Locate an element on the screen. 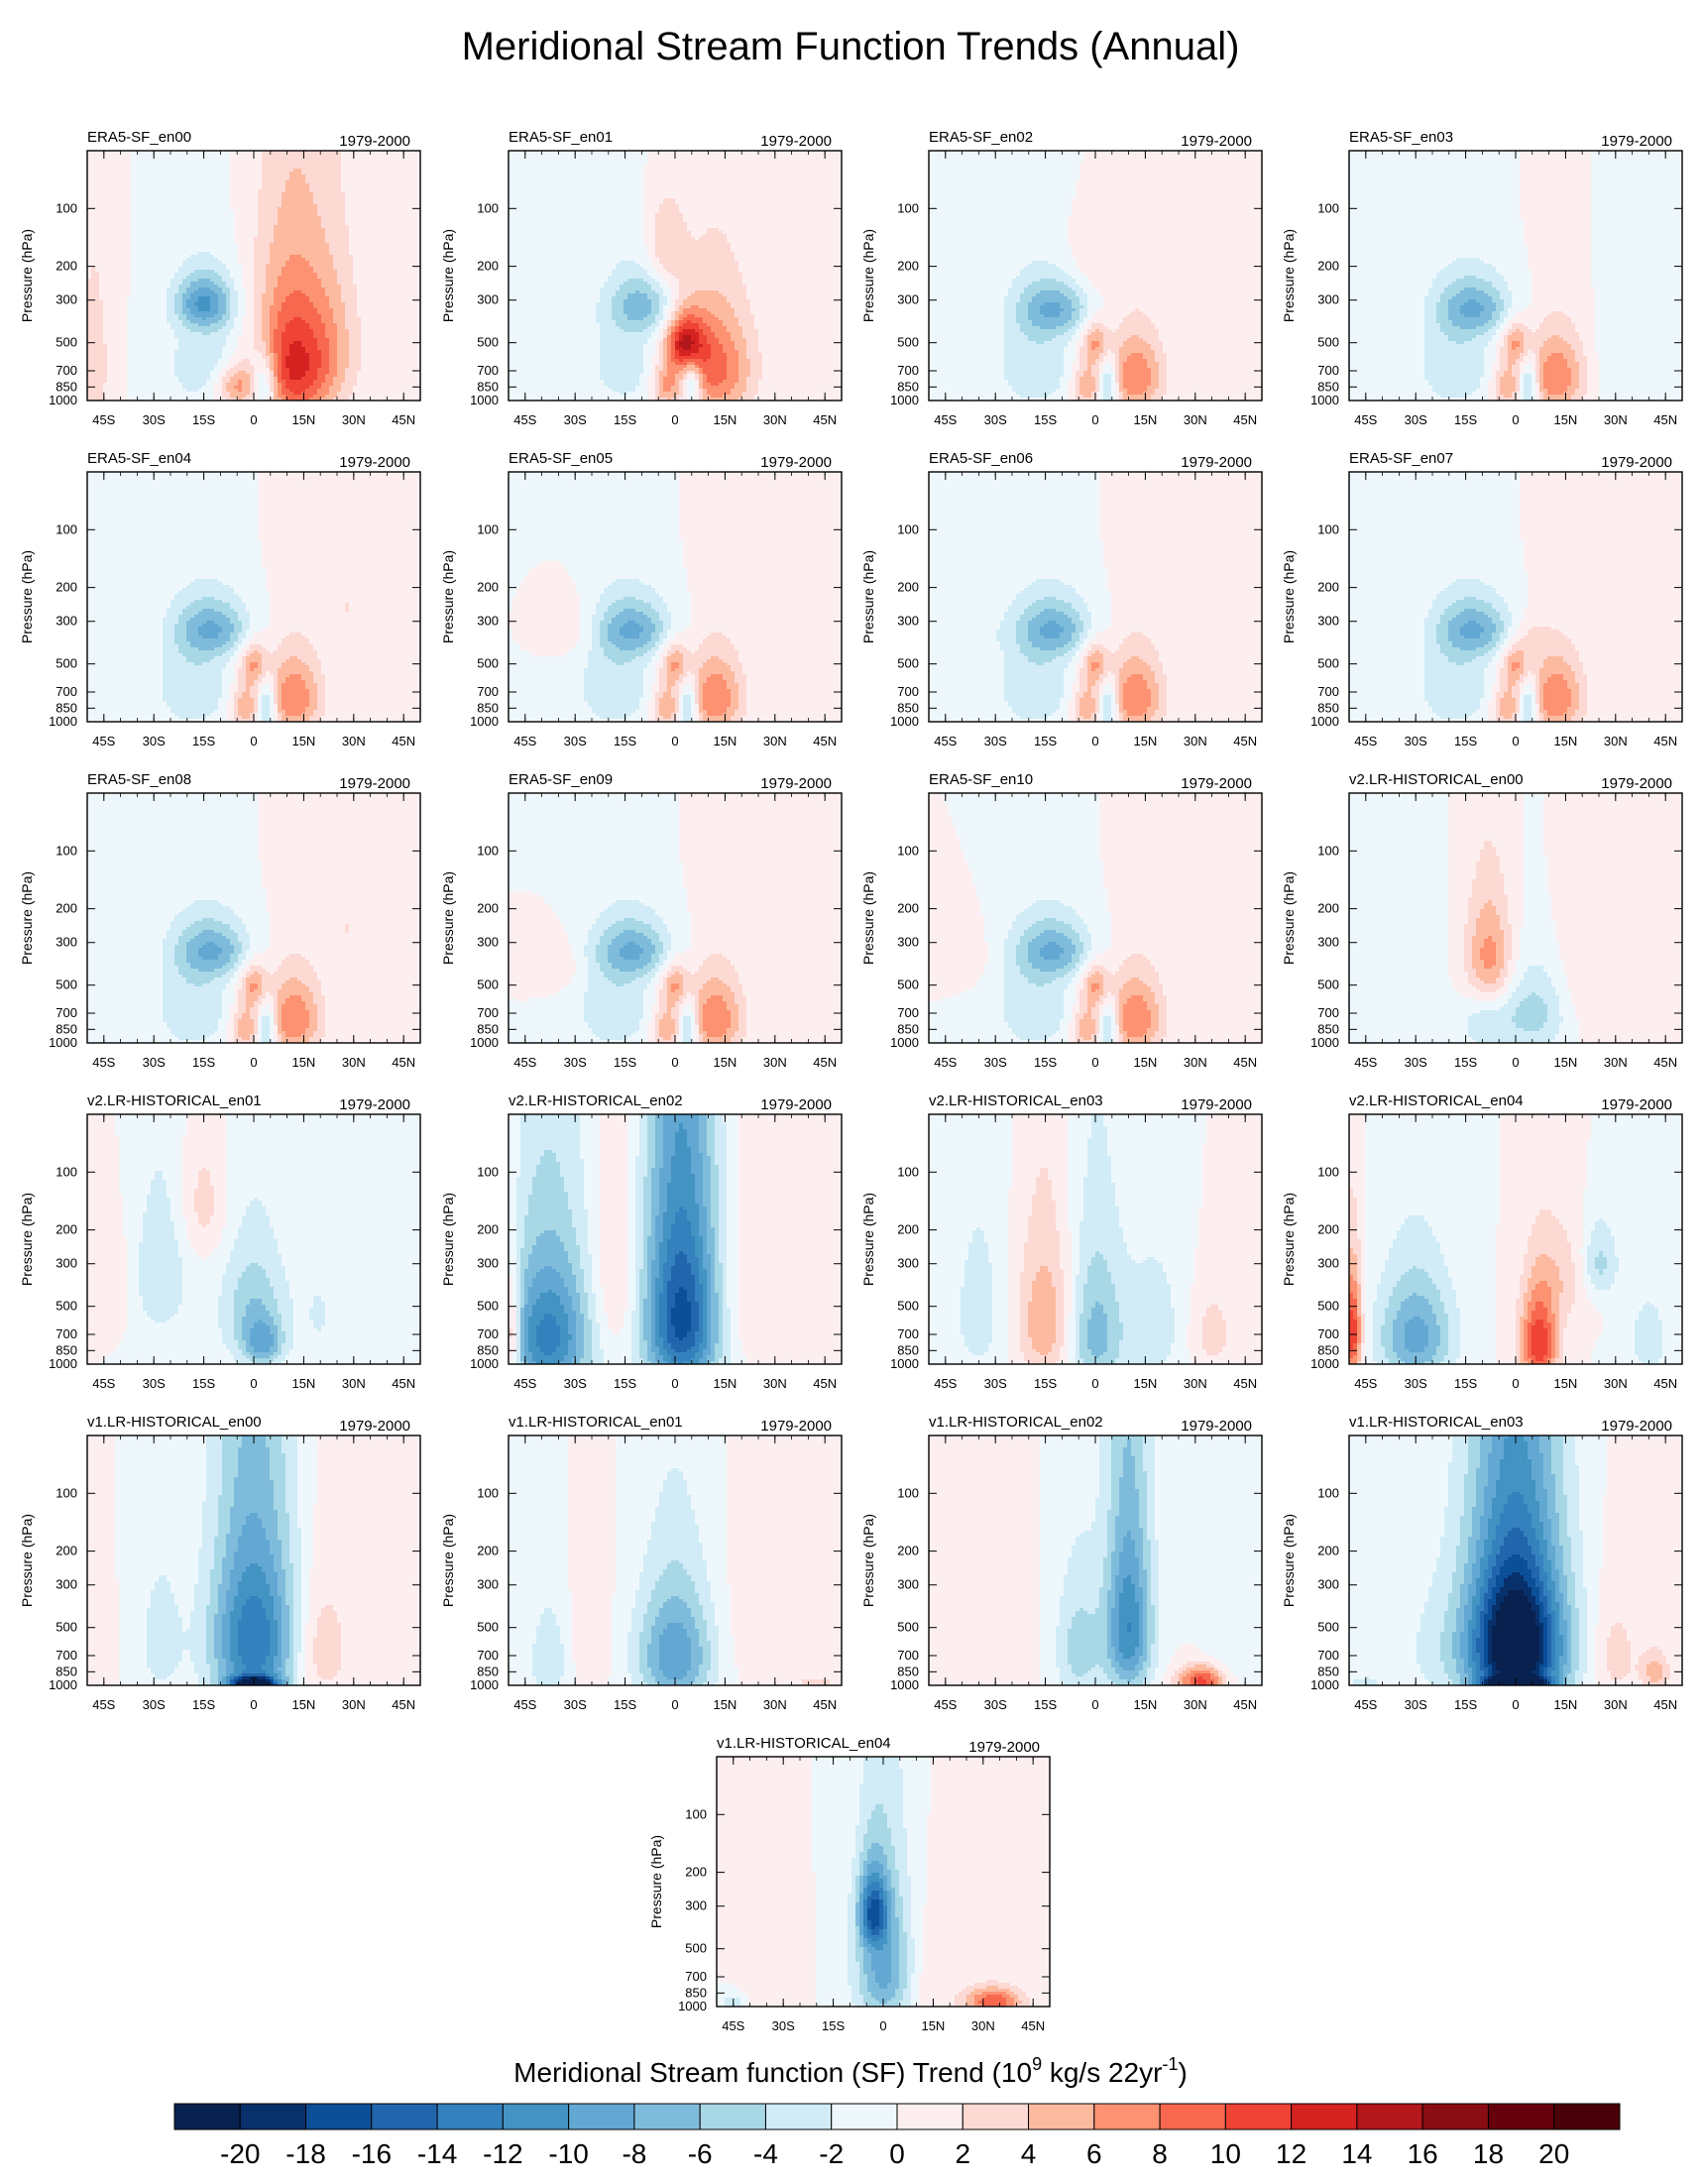  colorbar-label: 12 is located at coordinates (1291, 2153).